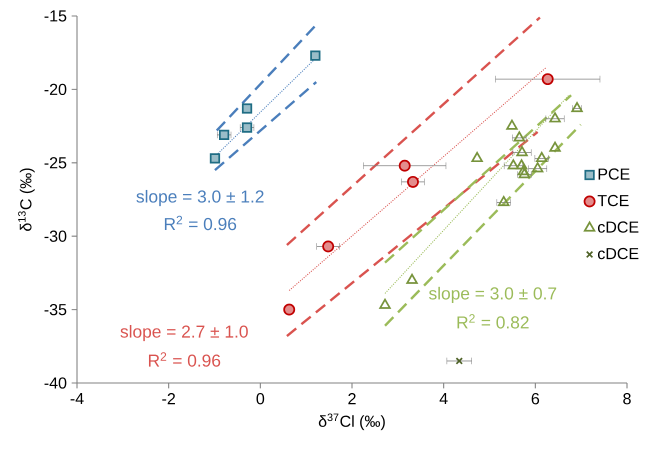 The image size is (657, 454). I want to click on x-tick-label: 4, so click(444, 398).